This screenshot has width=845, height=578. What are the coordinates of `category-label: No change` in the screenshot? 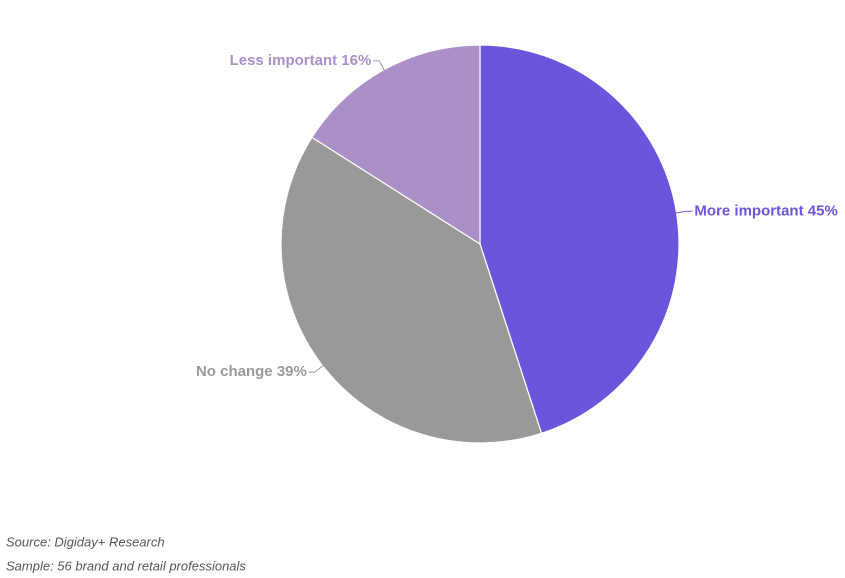 It's located at (234, 371).